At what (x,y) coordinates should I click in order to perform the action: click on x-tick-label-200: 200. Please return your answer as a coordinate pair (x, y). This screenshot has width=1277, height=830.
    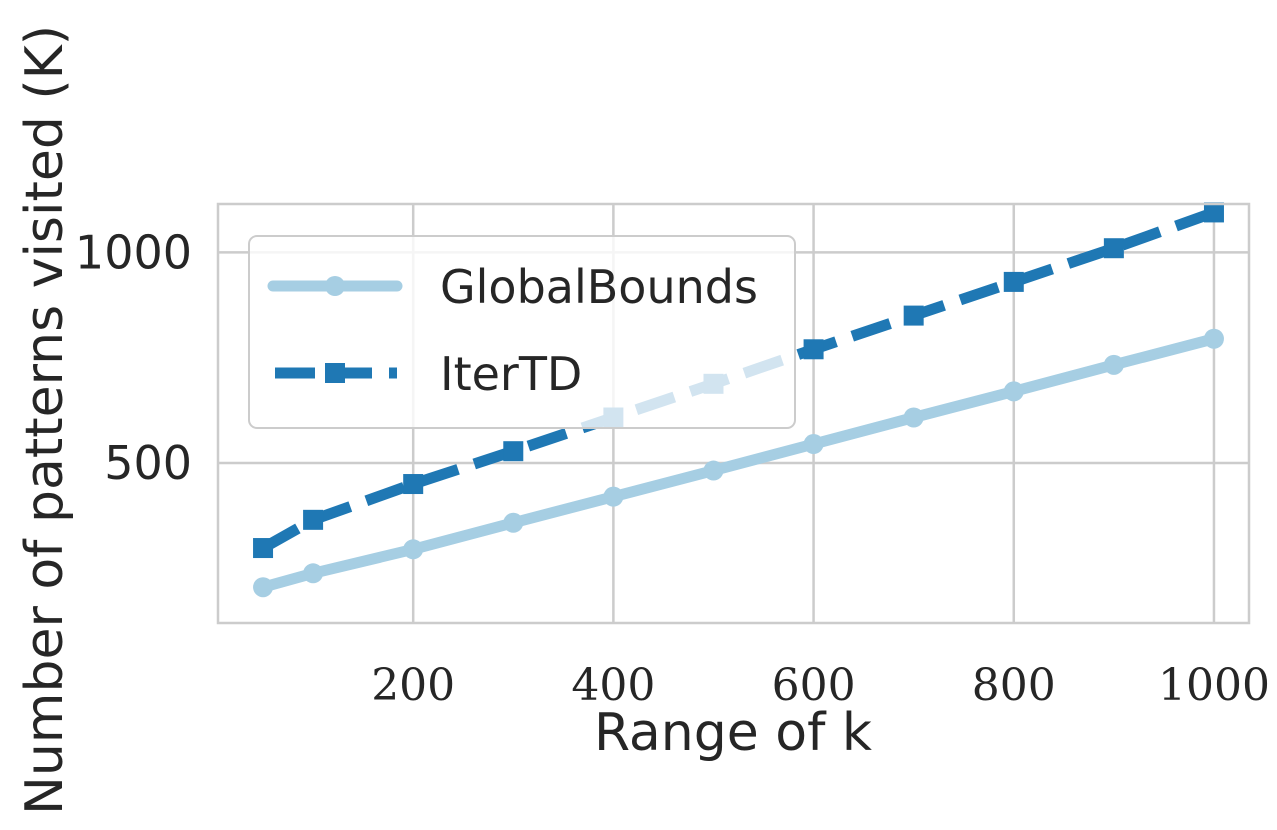
    Looking at the image, I should click on (413, 685).